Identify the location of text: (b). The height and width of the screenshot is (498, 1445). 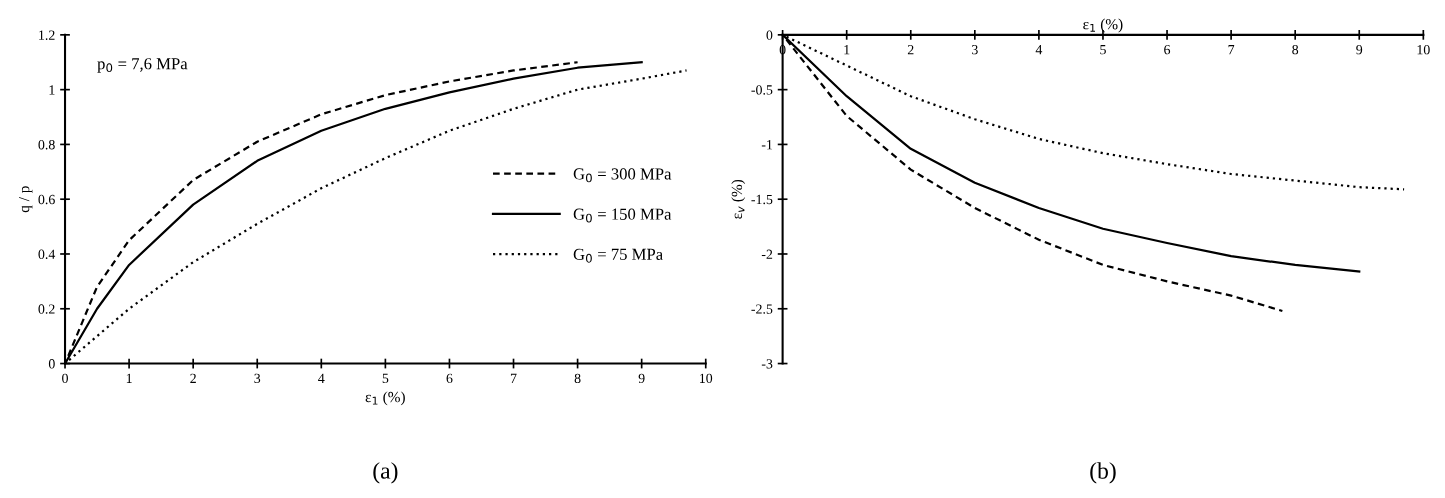
(1103, 473).